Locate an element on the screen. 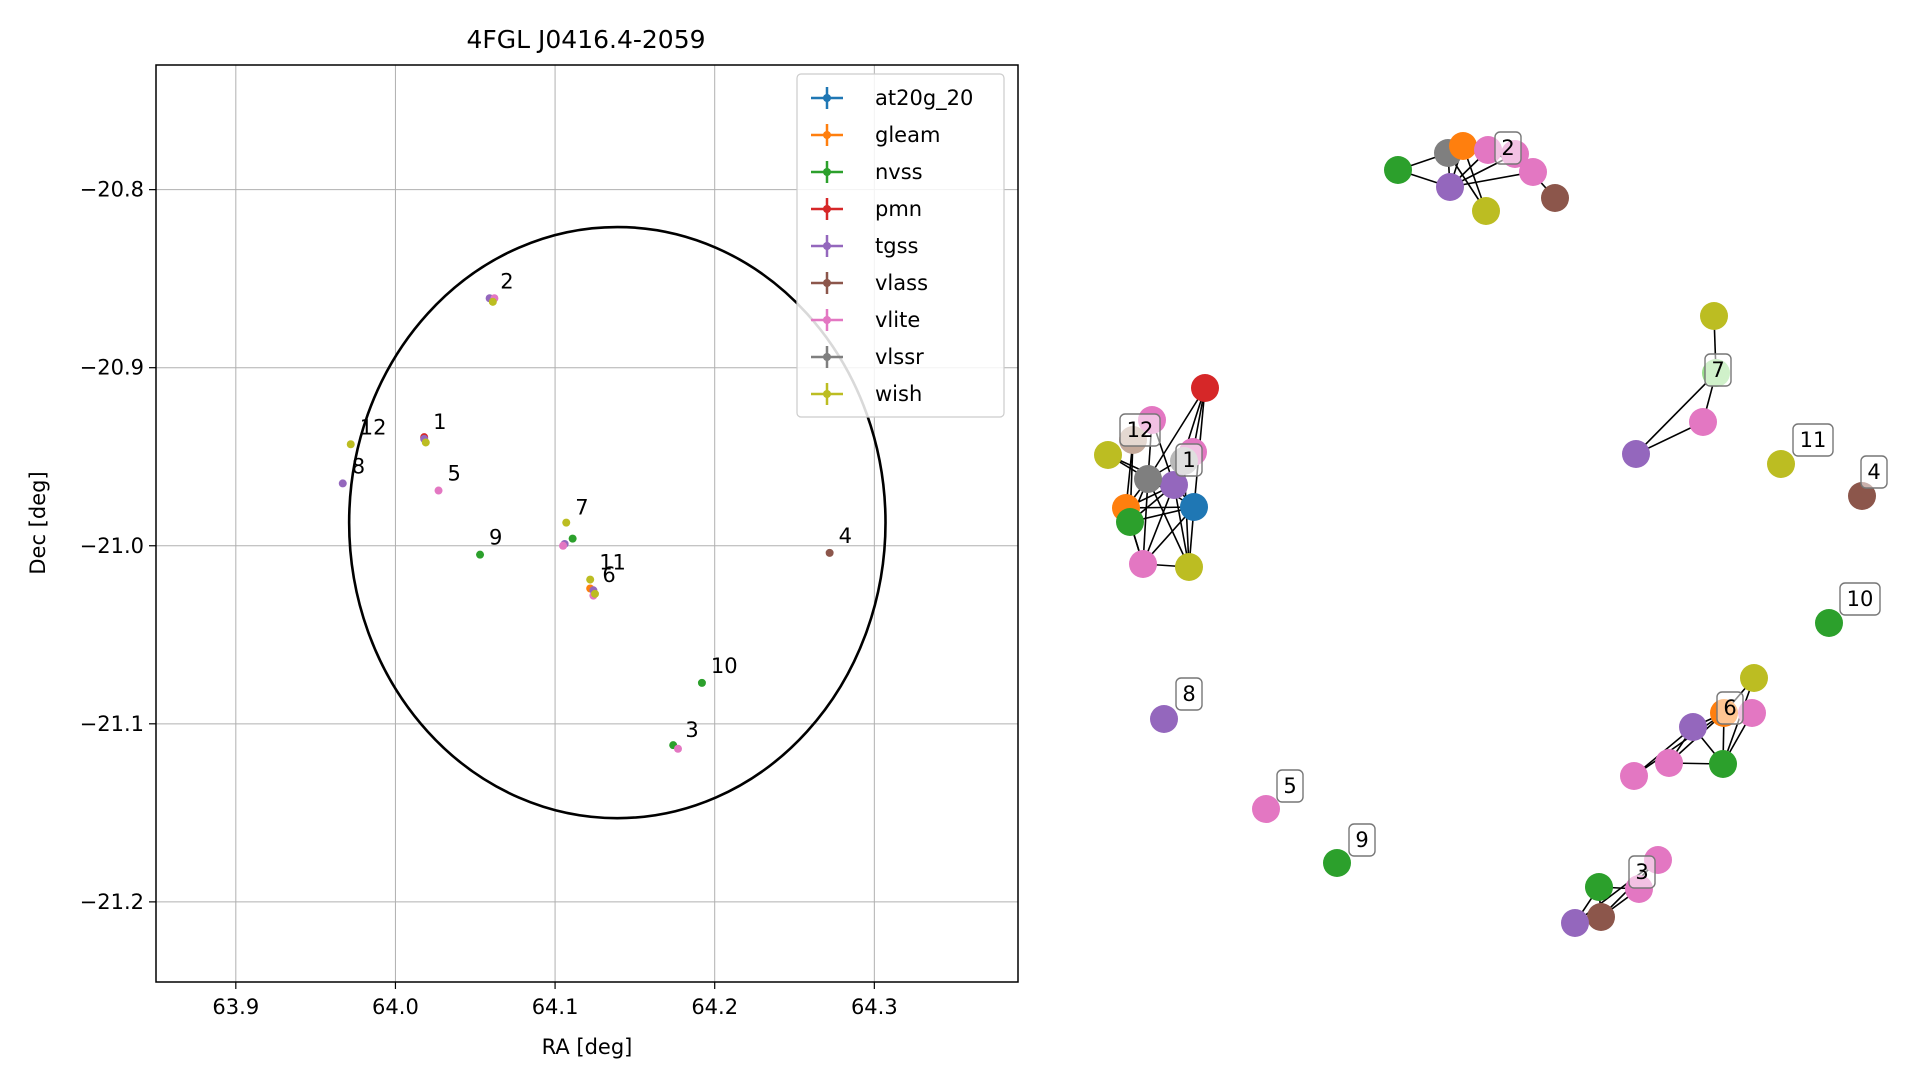  y-tick-label: −20.8 is located at coordinates (112, 190).